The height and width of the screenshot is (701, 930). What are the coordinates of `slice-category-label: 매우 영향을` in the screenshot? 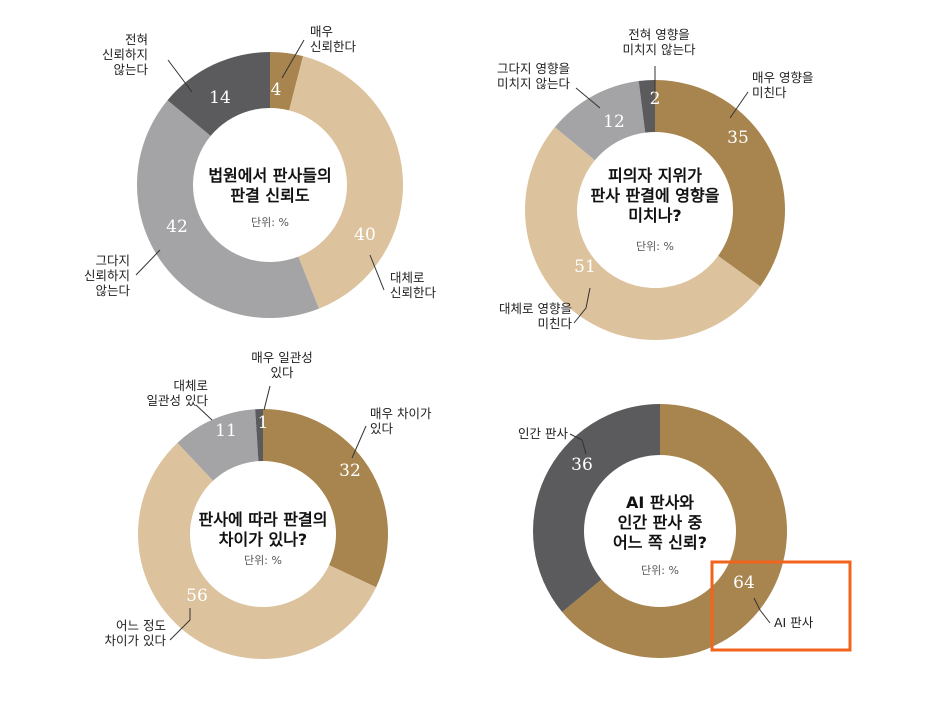 It's located at (782, 77).